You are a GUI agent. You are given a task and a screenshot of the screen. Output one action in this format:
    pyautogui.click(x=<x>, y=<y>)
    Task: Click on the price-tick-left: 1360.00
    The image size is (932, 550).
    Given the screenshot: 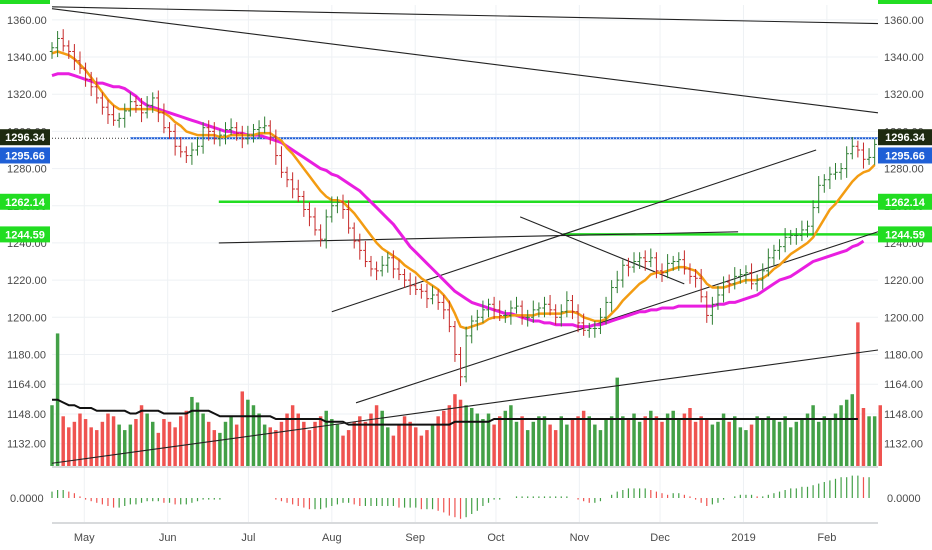 What is the action you would take?
    pyautogui.click(x=27, y=21)
    